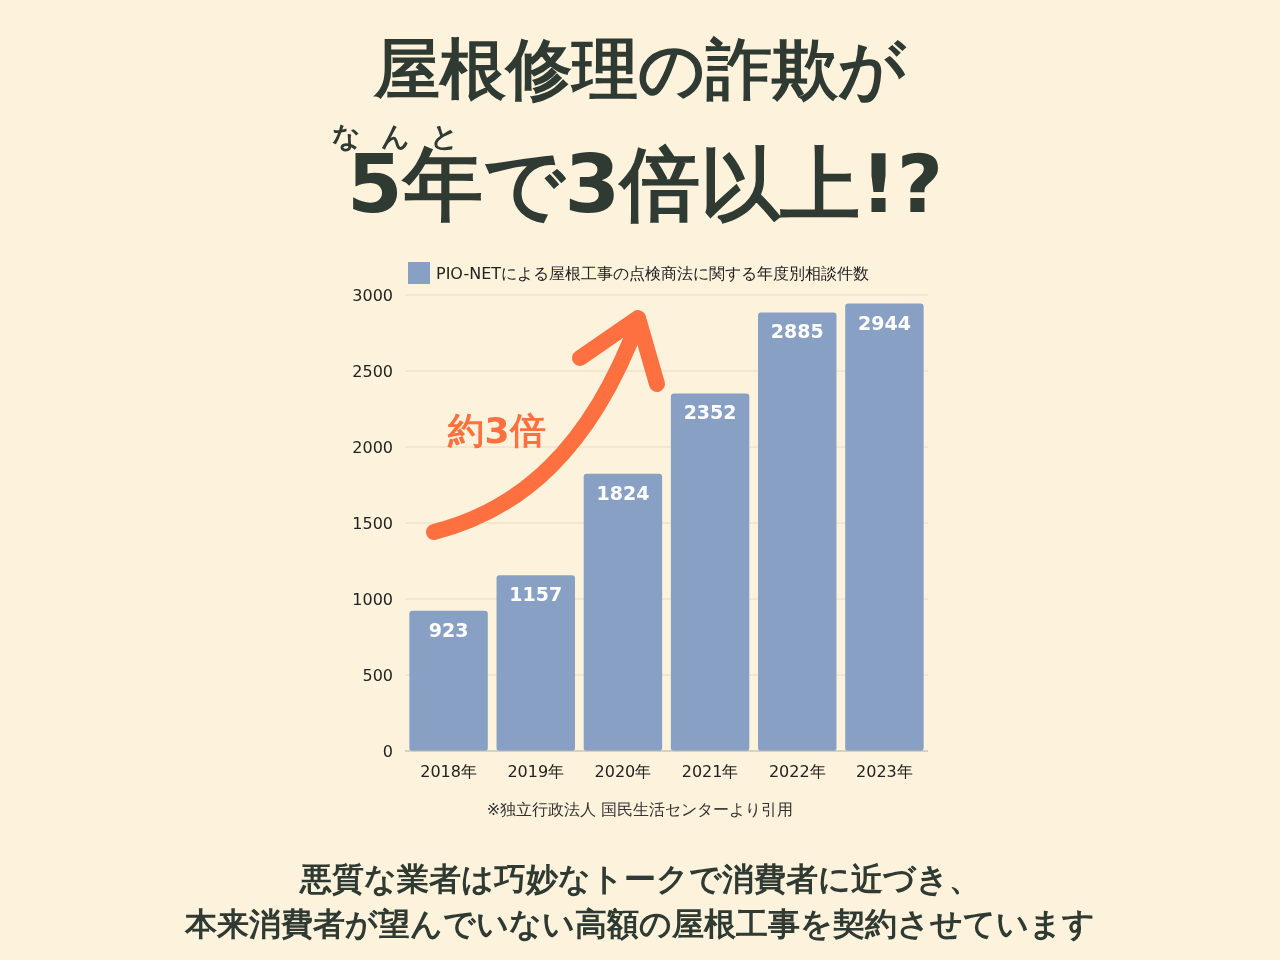 This screenshot has height=960, width=1280. What do you see at coordinates (387, 751) in the screenshot?
I see `y-tick-label: 0` at bounding box center [387, 751].